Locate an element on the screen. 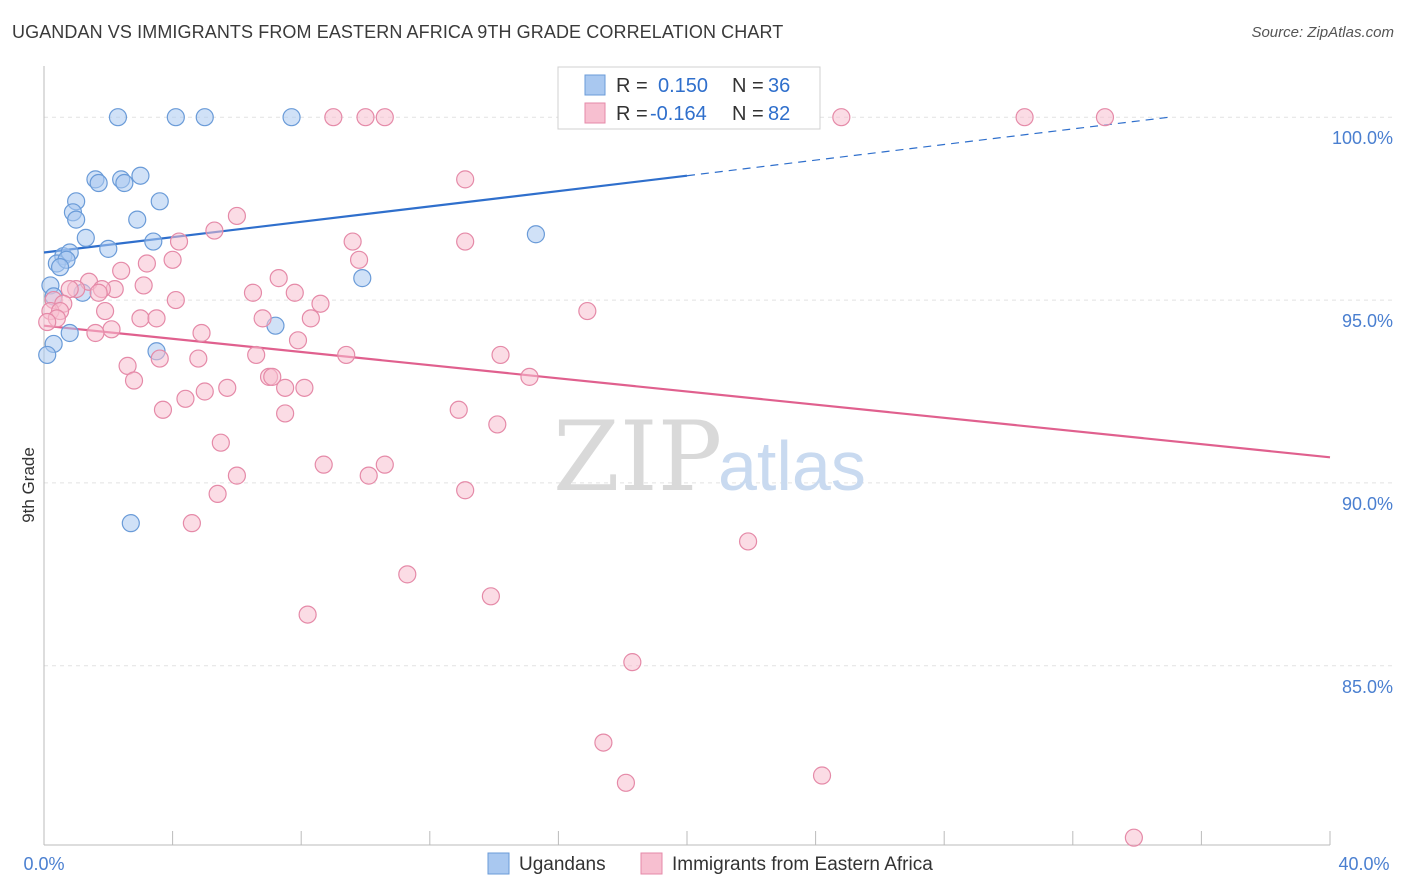 This screenshot has width=1406, height=892. stats-legend: R = 0.150 N = 36 R = -0.164 N = 82 is located at coordinates (689, 98).